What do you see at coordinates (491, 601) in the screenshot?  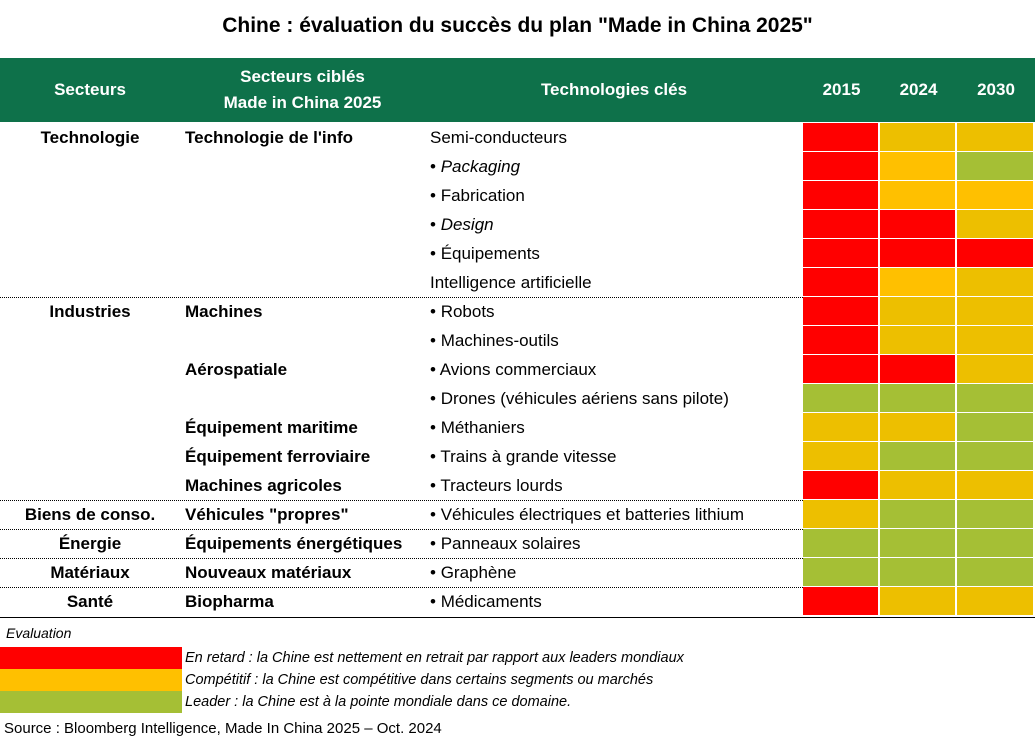 I see `technology-label: Médicaments` at bounding box center [491, 601].